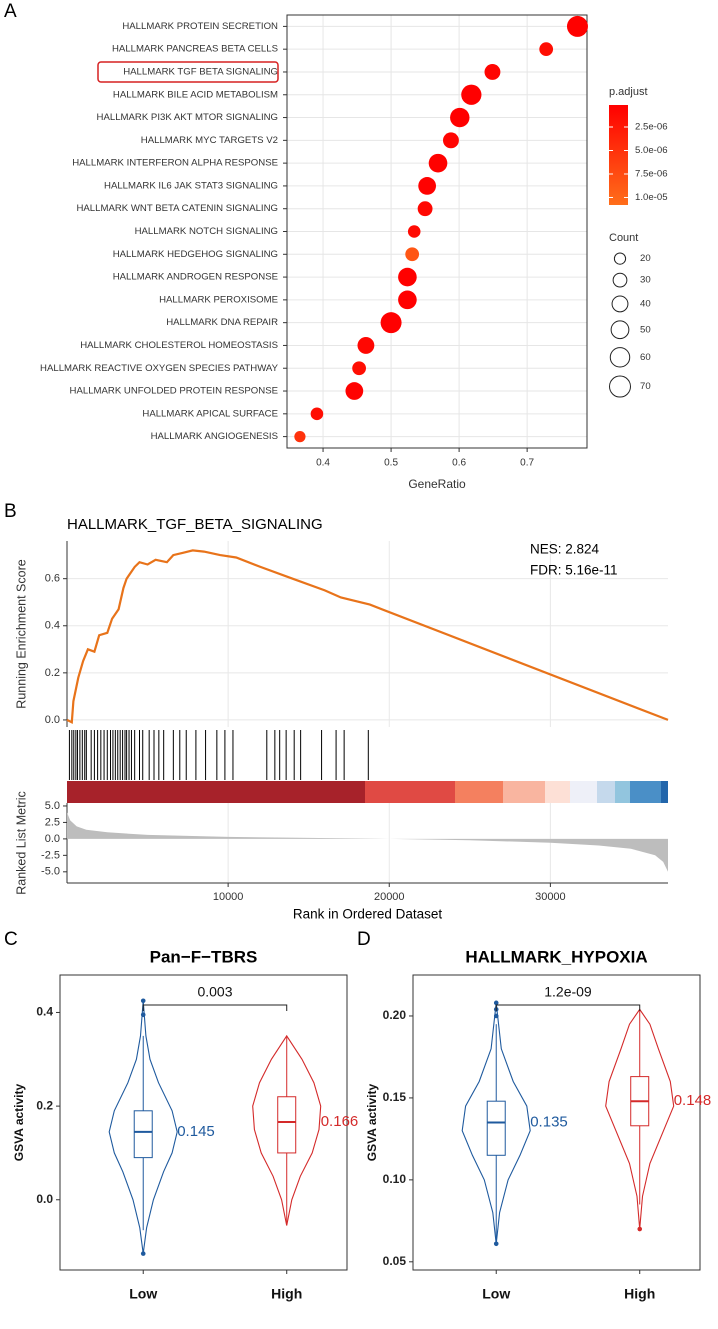 This screenshot has width=718, height=1329. I want to click on category-label: HALLMARK PI3K AKT MTOR SIGNALING, so click(187, 117).